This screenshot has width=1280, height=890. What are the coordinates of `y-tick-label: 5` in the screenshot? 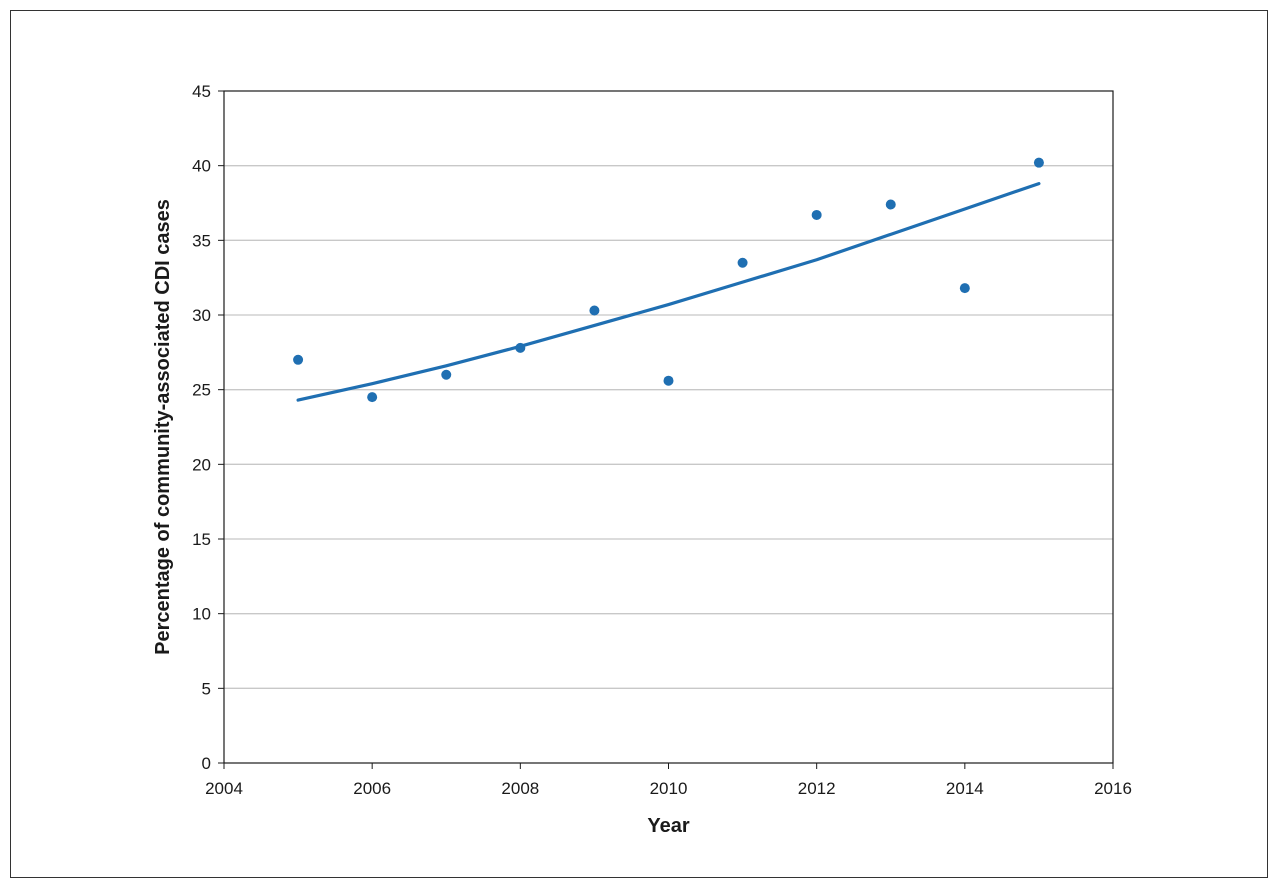 It's located at (206, 688).